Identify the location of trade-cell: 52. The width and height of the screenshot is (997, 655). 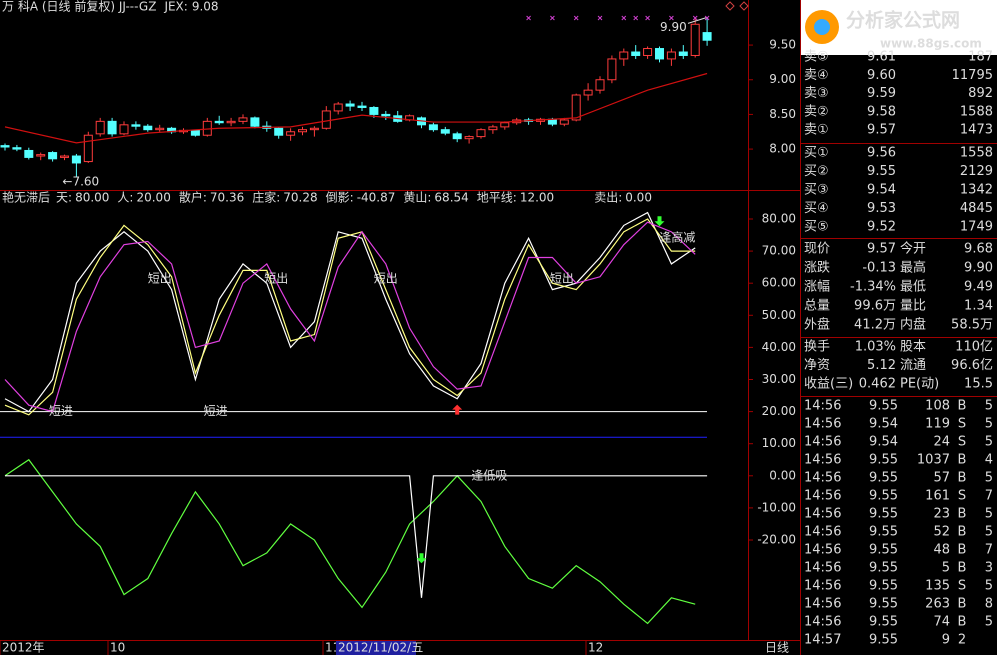
(941, 532).